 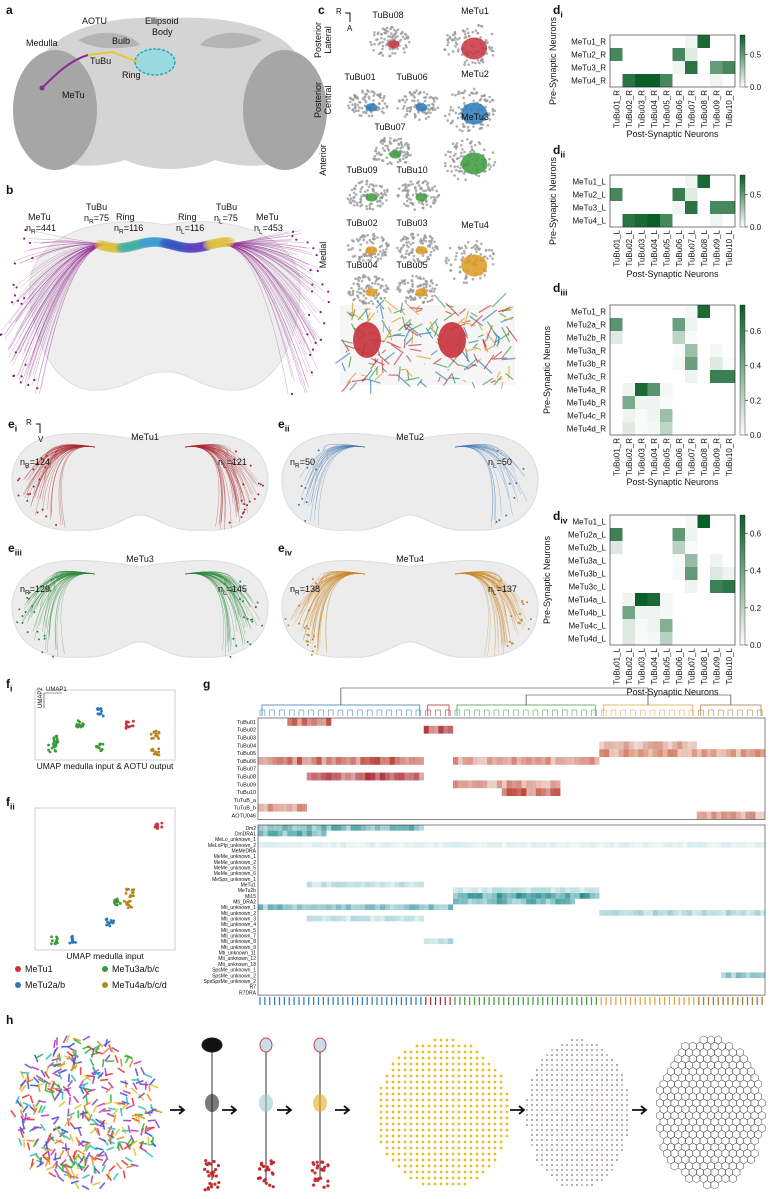 What do you see at coordinates (94, 21) in the screenshot?
I see `region-label: AOTU` at bounding box center [94, 21].